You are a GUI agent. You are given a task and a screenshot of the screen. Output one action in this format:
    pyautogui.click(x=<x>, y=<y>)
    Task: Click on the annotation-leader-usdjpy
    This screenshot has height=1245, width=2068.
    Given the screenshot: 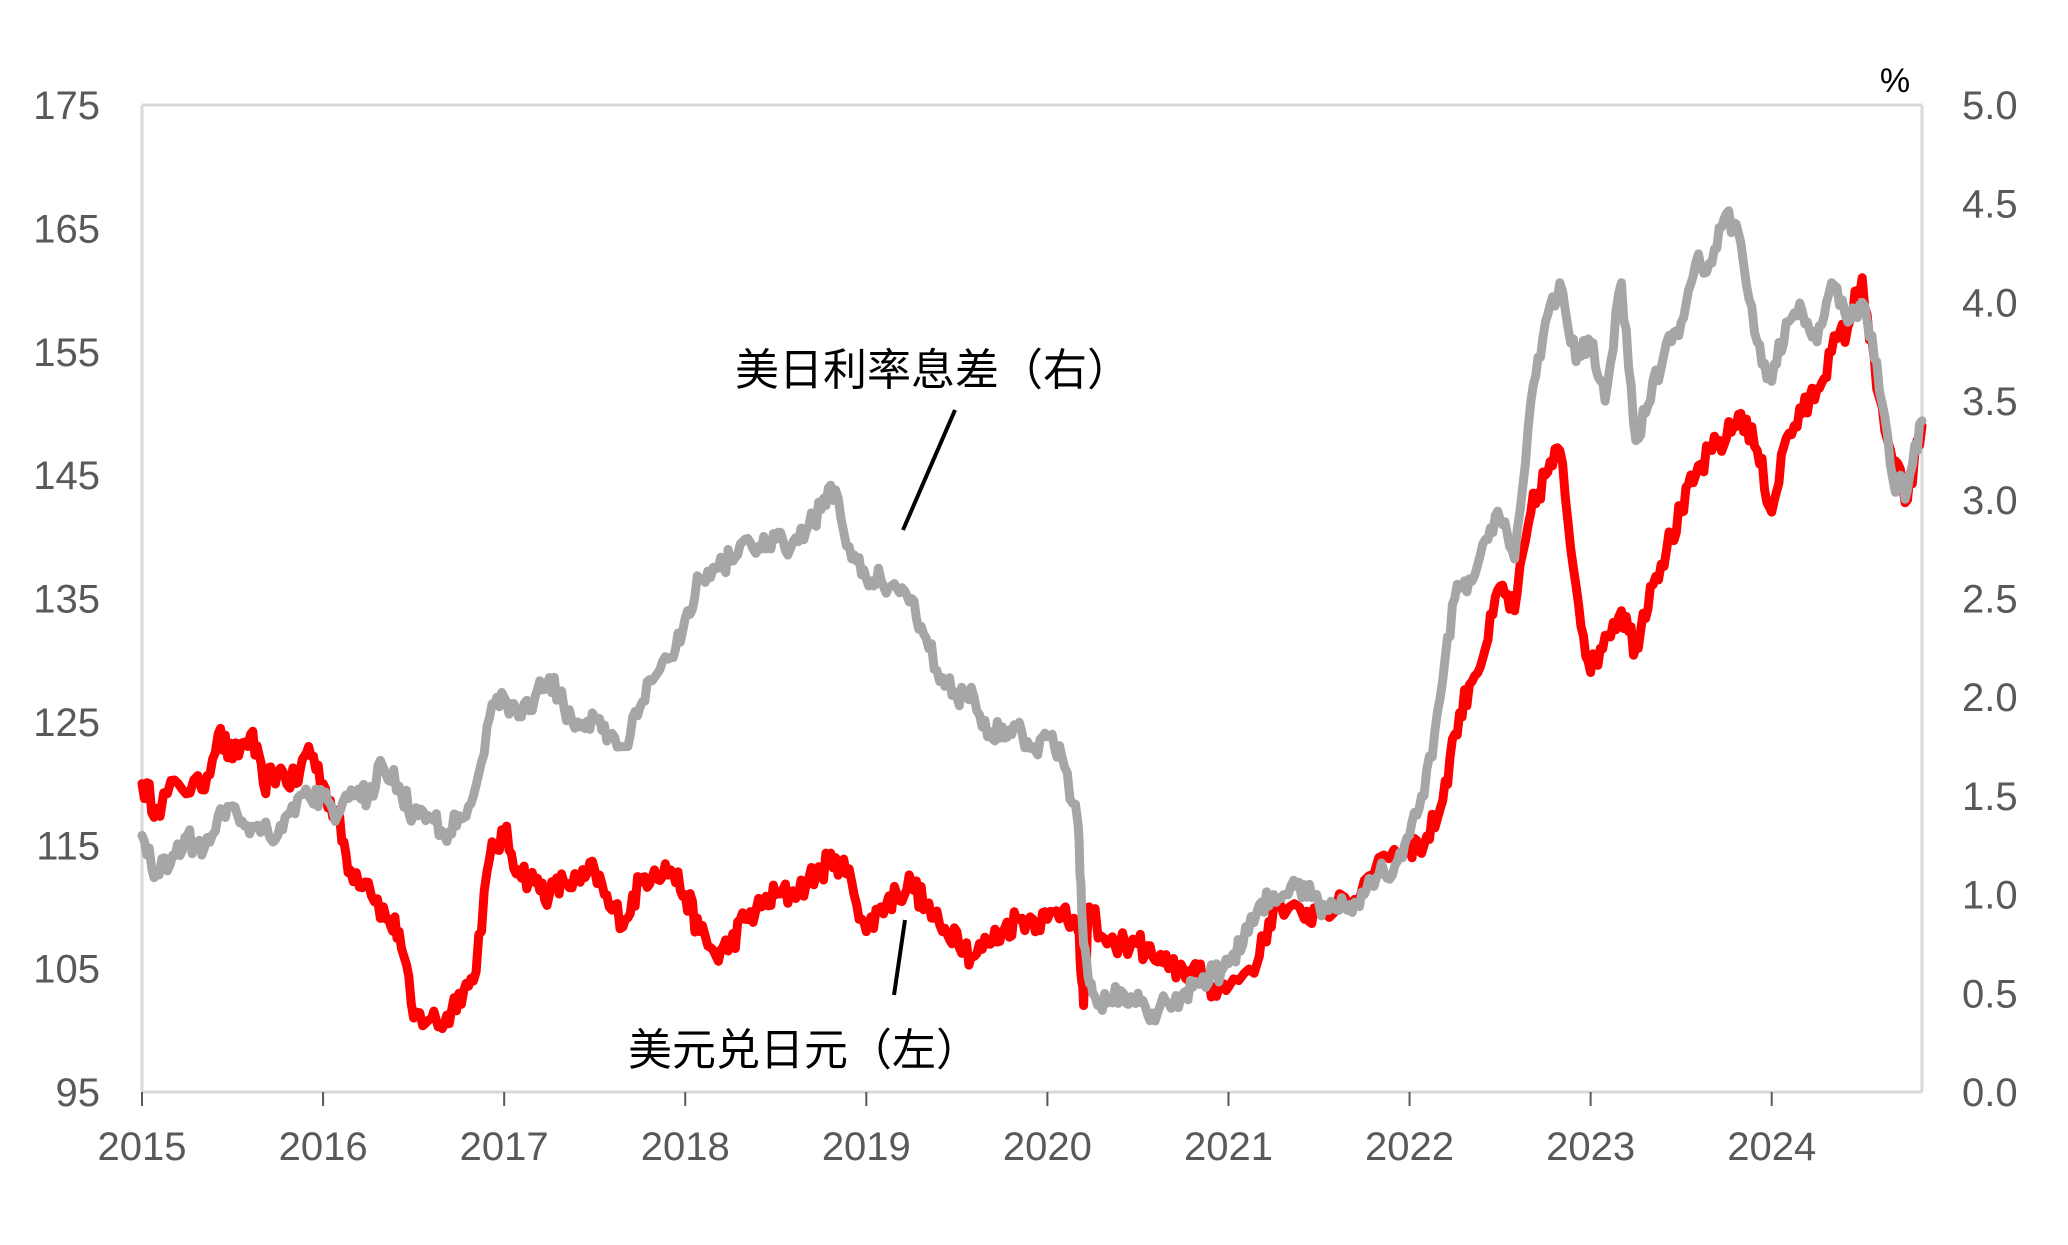 What is the action you would take?
    pyautogui.click(x=899, y=957)
    